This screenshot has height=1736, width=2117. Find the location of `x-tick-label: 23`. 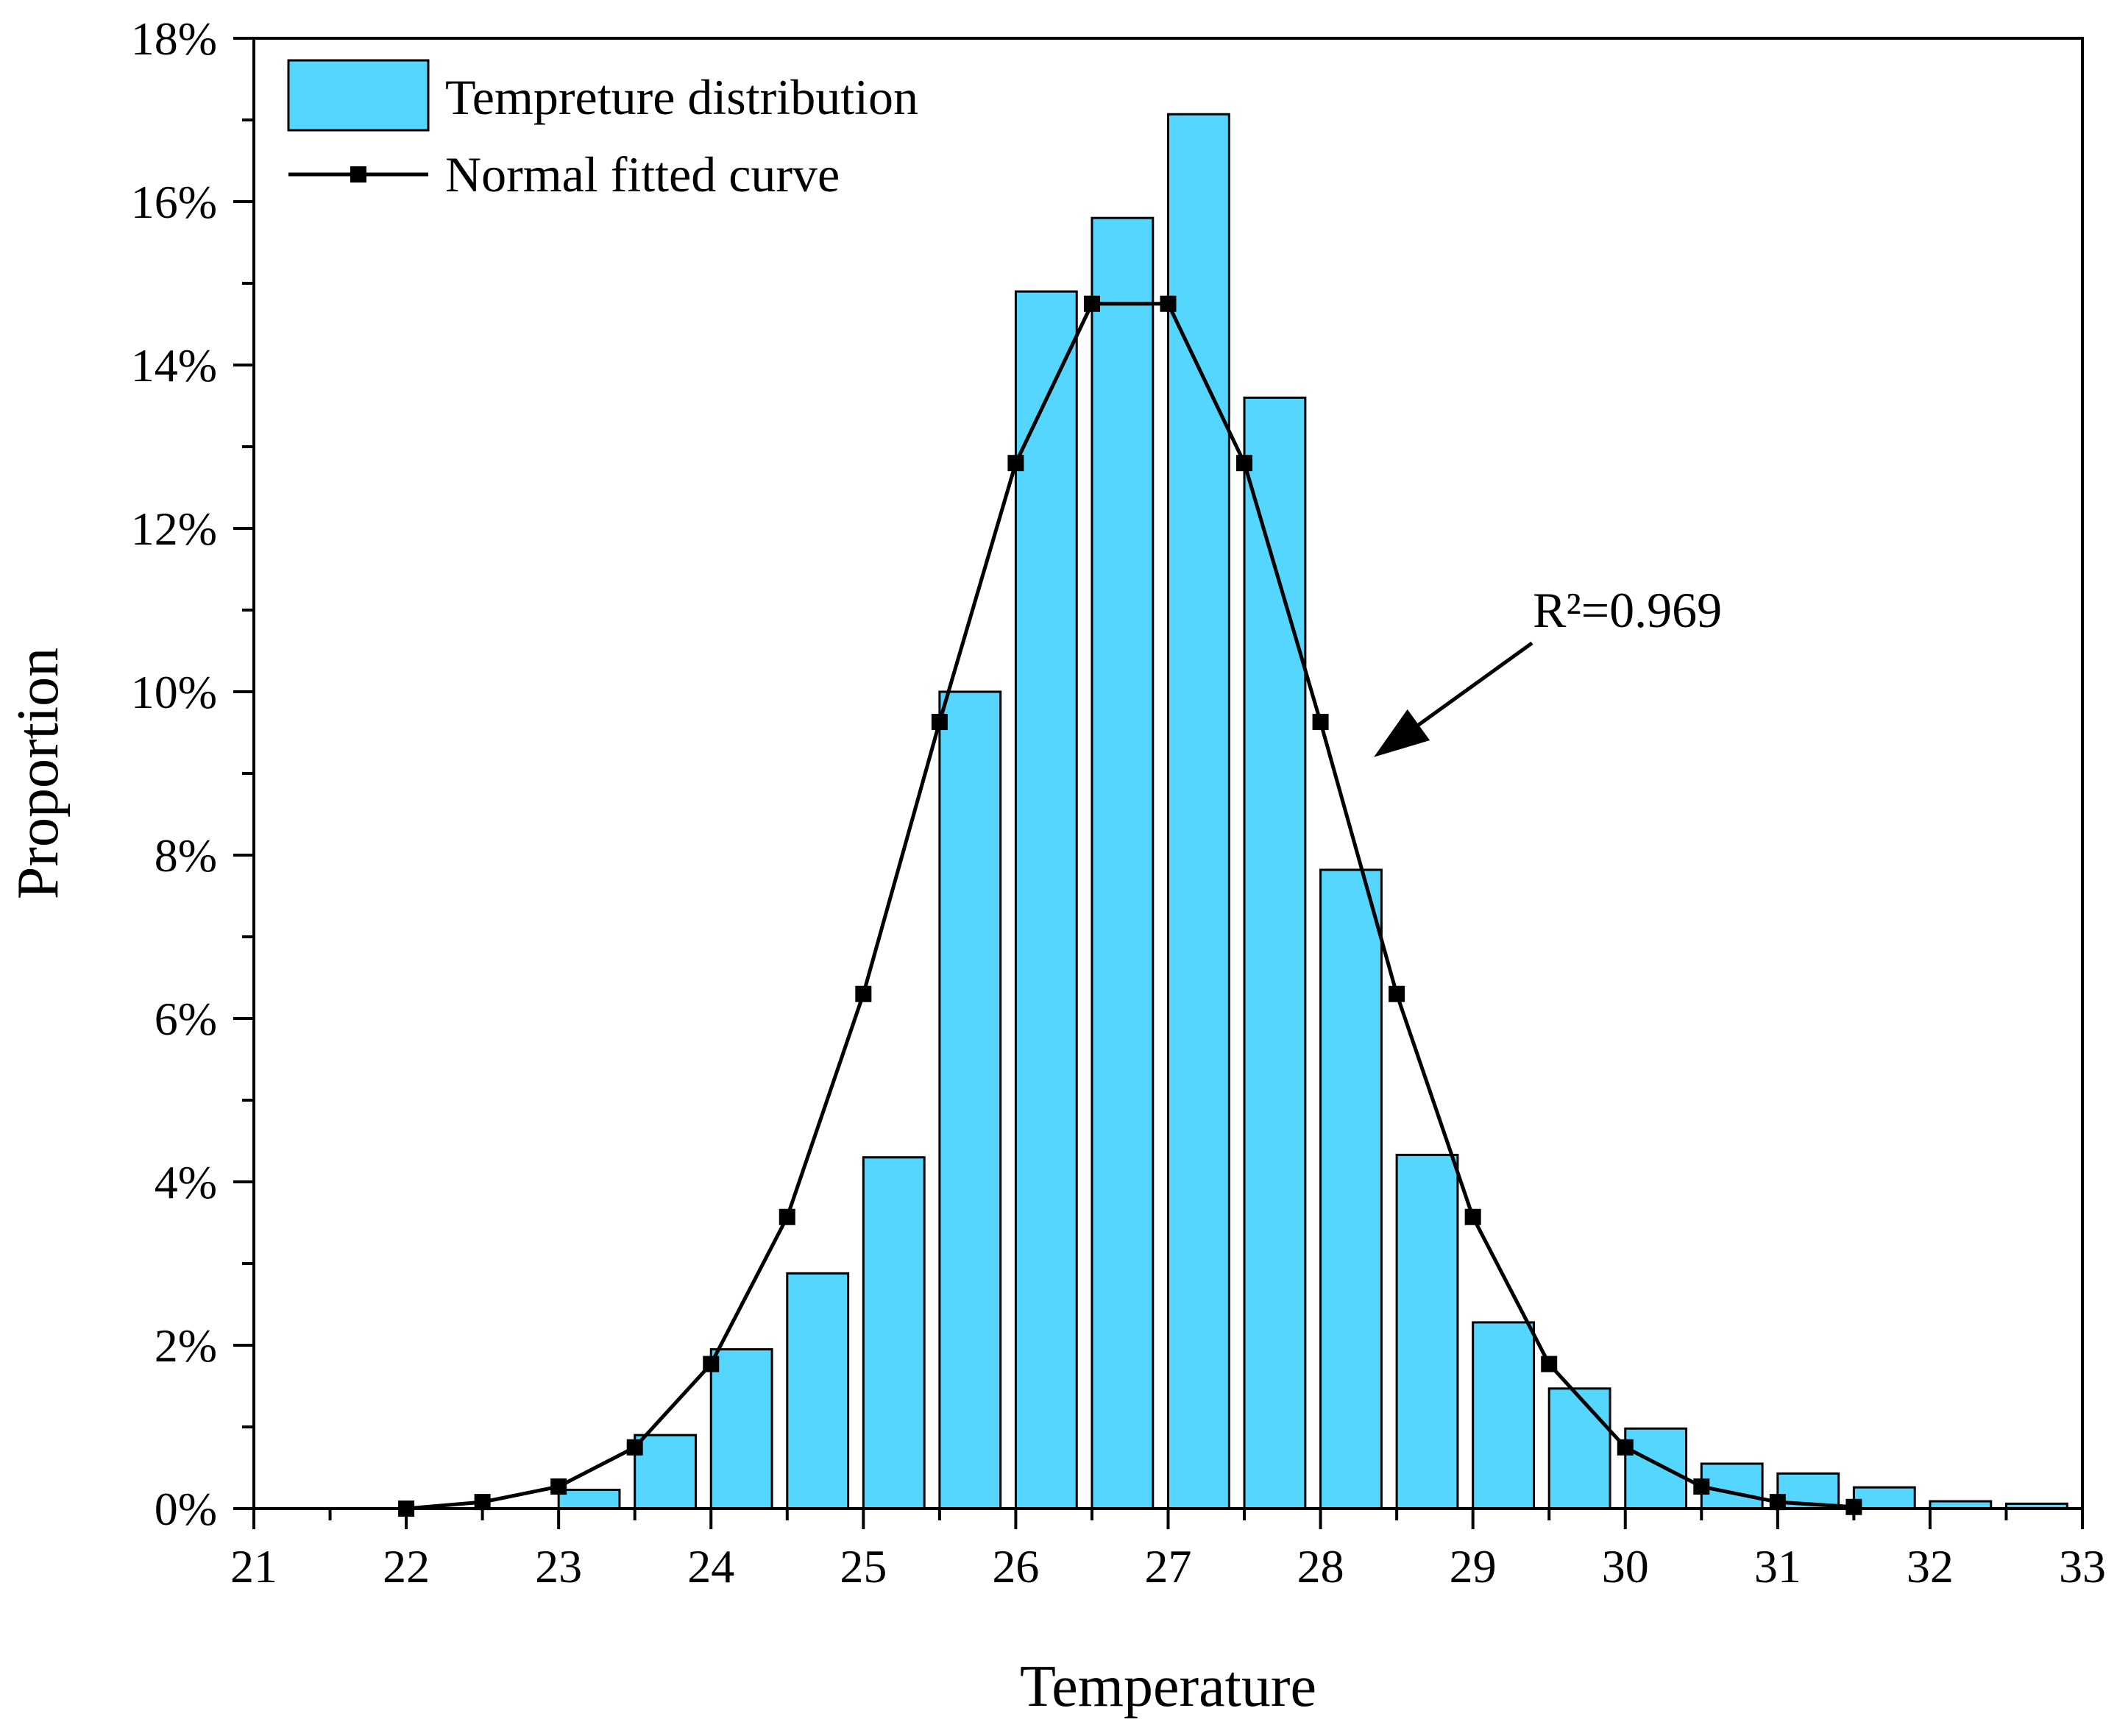

x-tick-label: 23 is located at coordinates (558, 1566).